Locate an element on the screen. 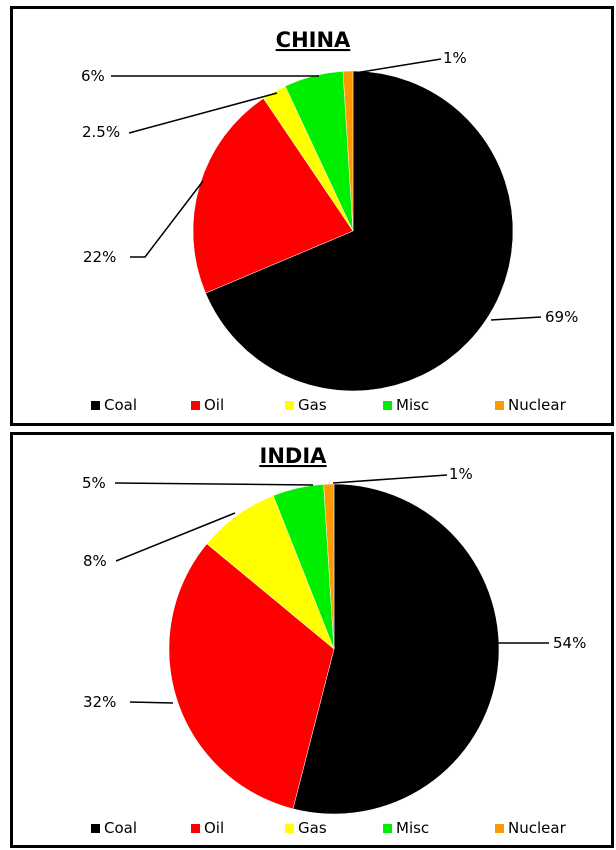 The image size is (616, 850). china-slice-nuclear is located at coordinates (348, 151).